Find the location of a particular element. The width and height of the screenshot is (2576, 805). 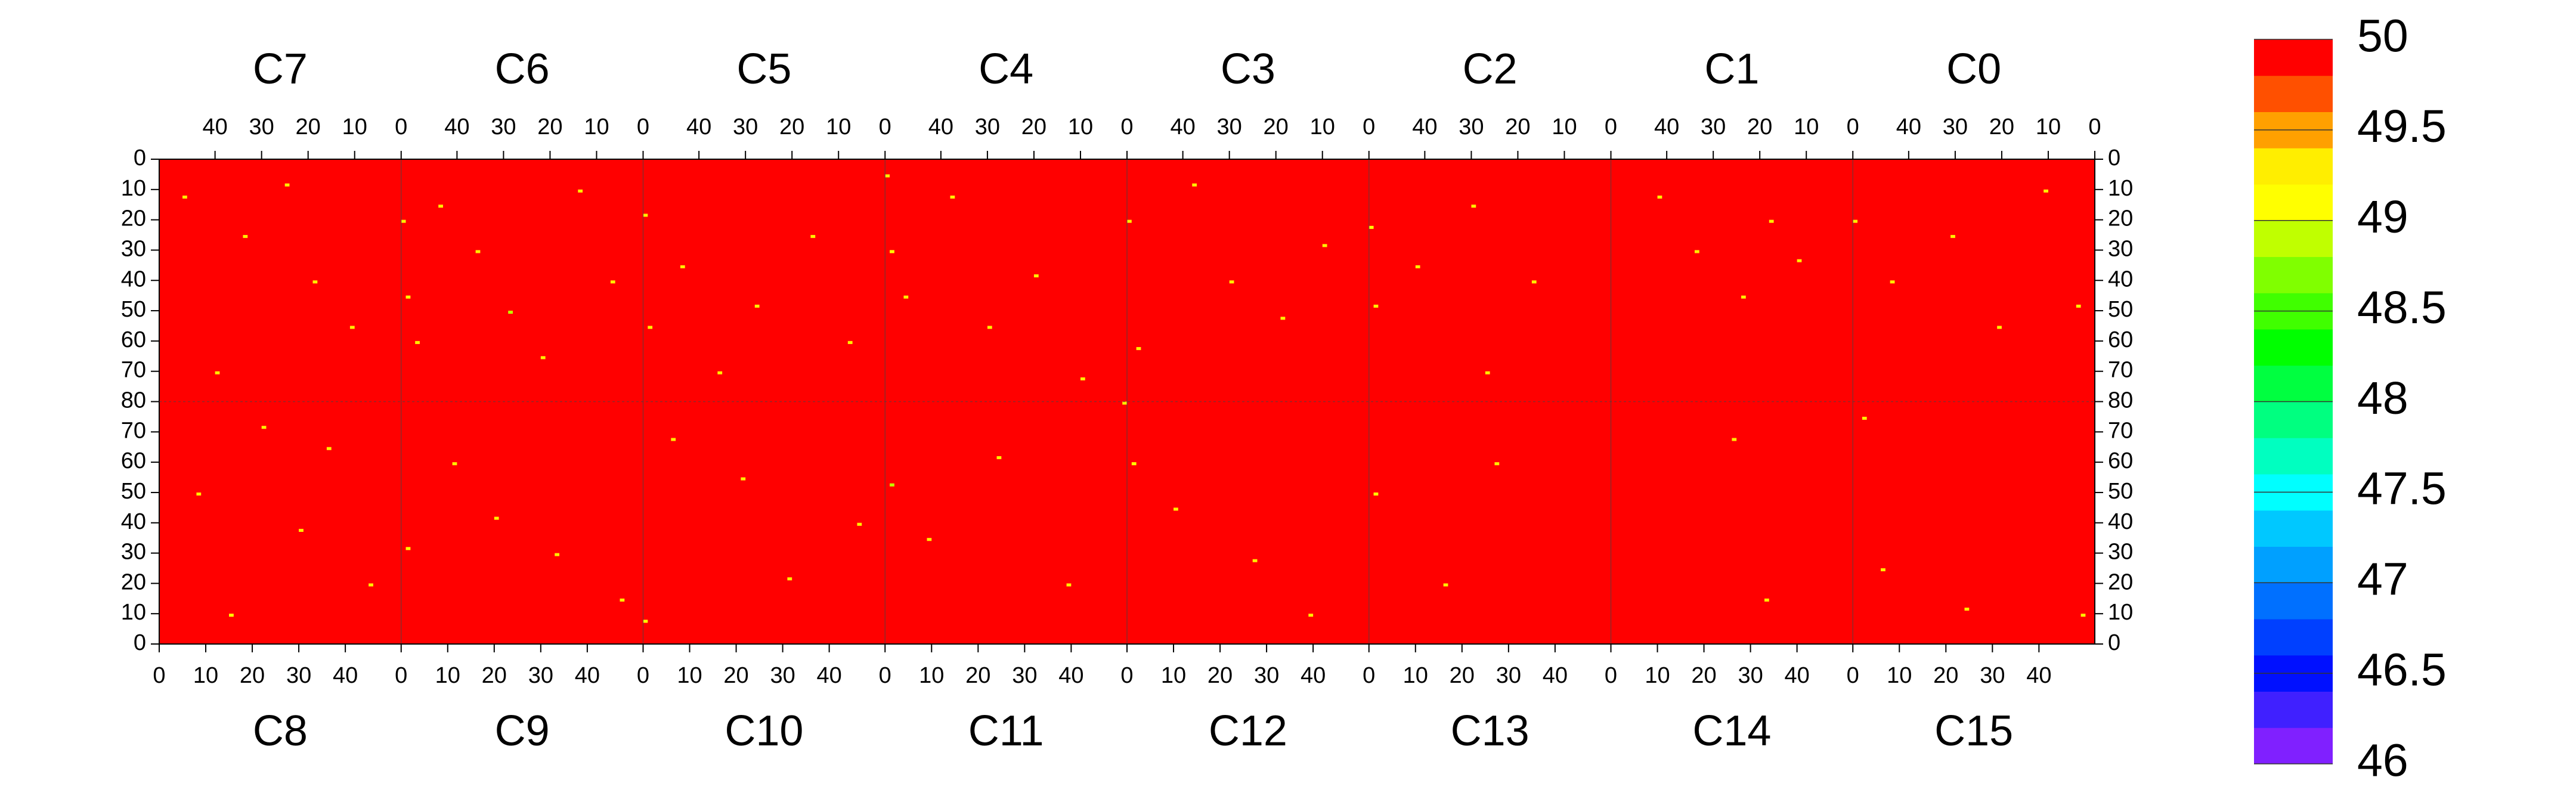

panel-label: C6 is located at coordinates (522, 69).